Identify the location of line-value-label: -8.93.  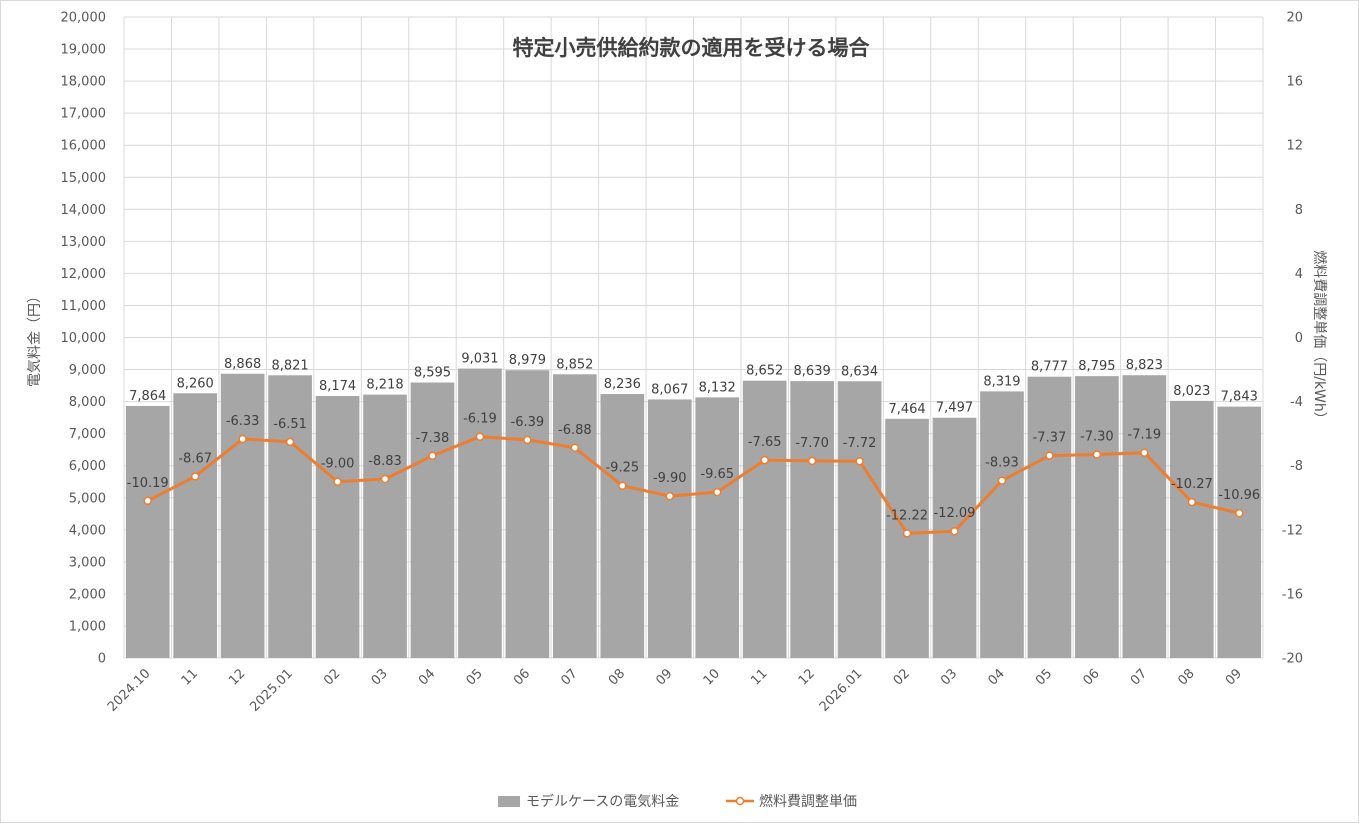
(1002, 463).